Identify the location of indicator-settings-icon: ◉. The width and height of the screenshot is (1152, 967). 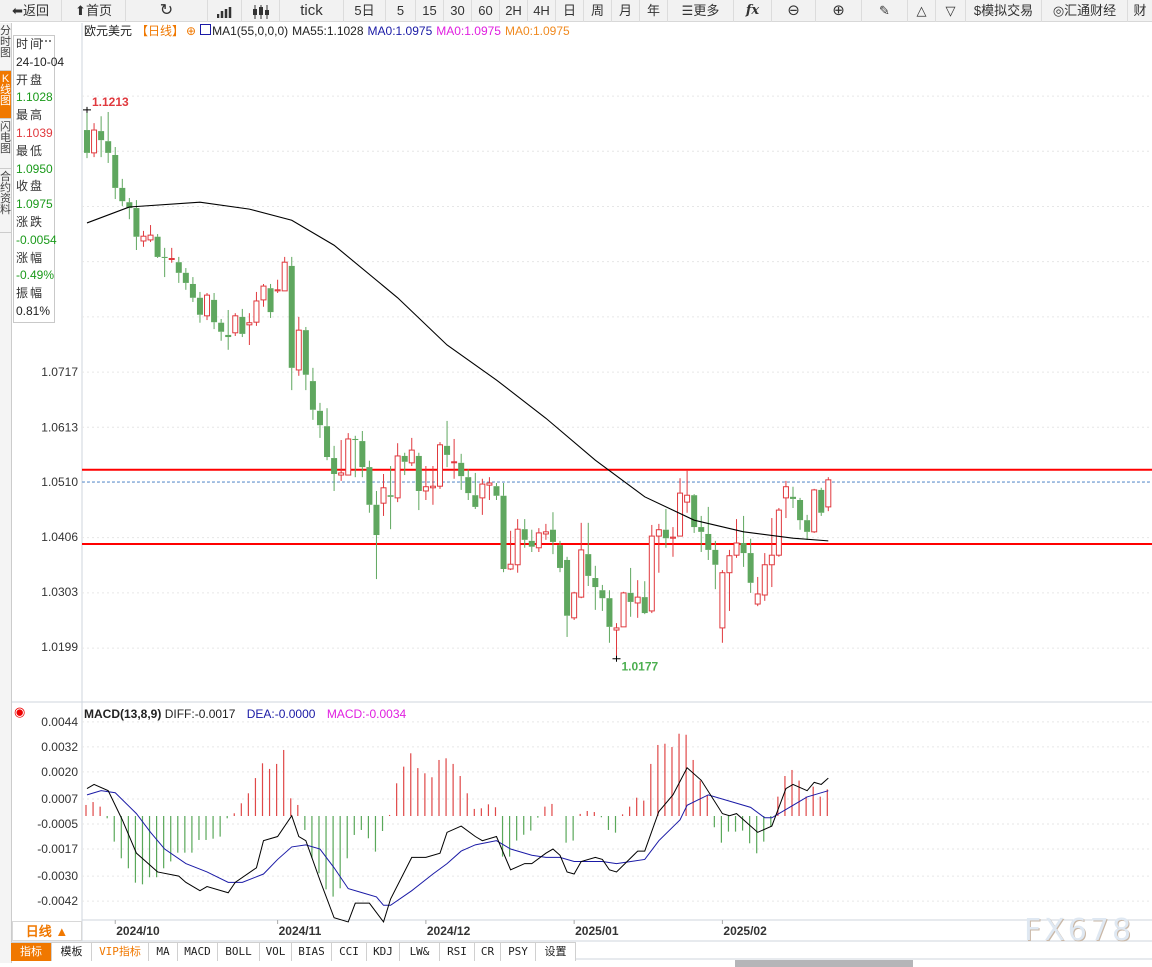
(20, 711).